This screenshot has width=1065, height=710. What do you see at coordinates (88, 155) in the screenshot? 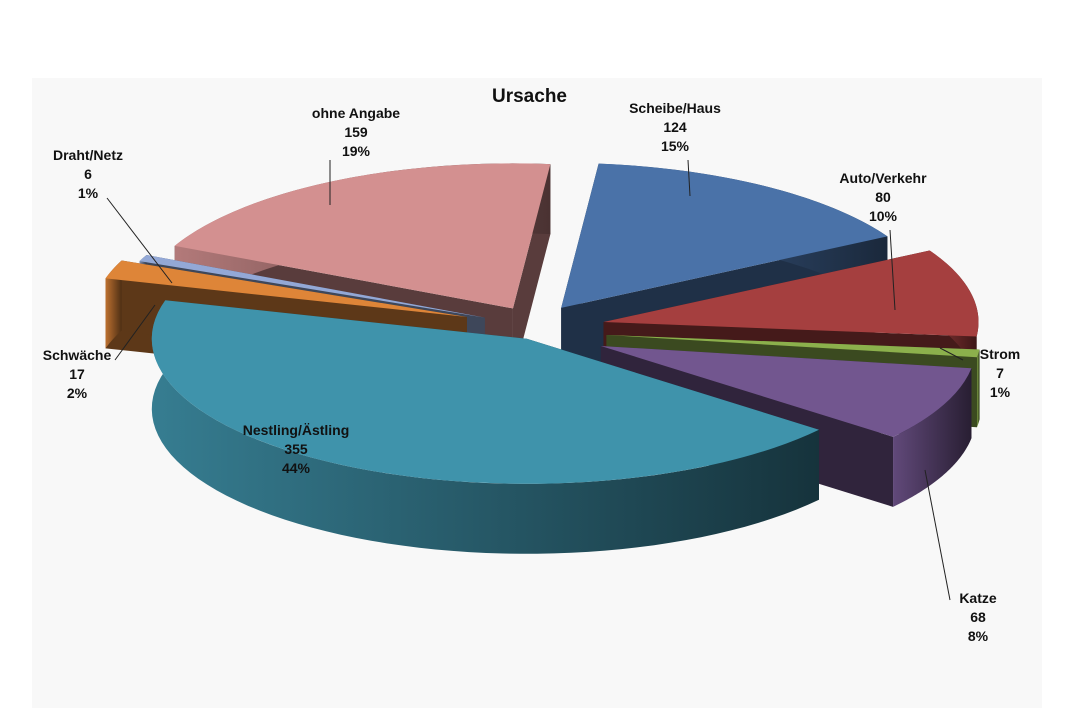
I see `label-name: Draht/Netz` at bounding box center [88, 155].